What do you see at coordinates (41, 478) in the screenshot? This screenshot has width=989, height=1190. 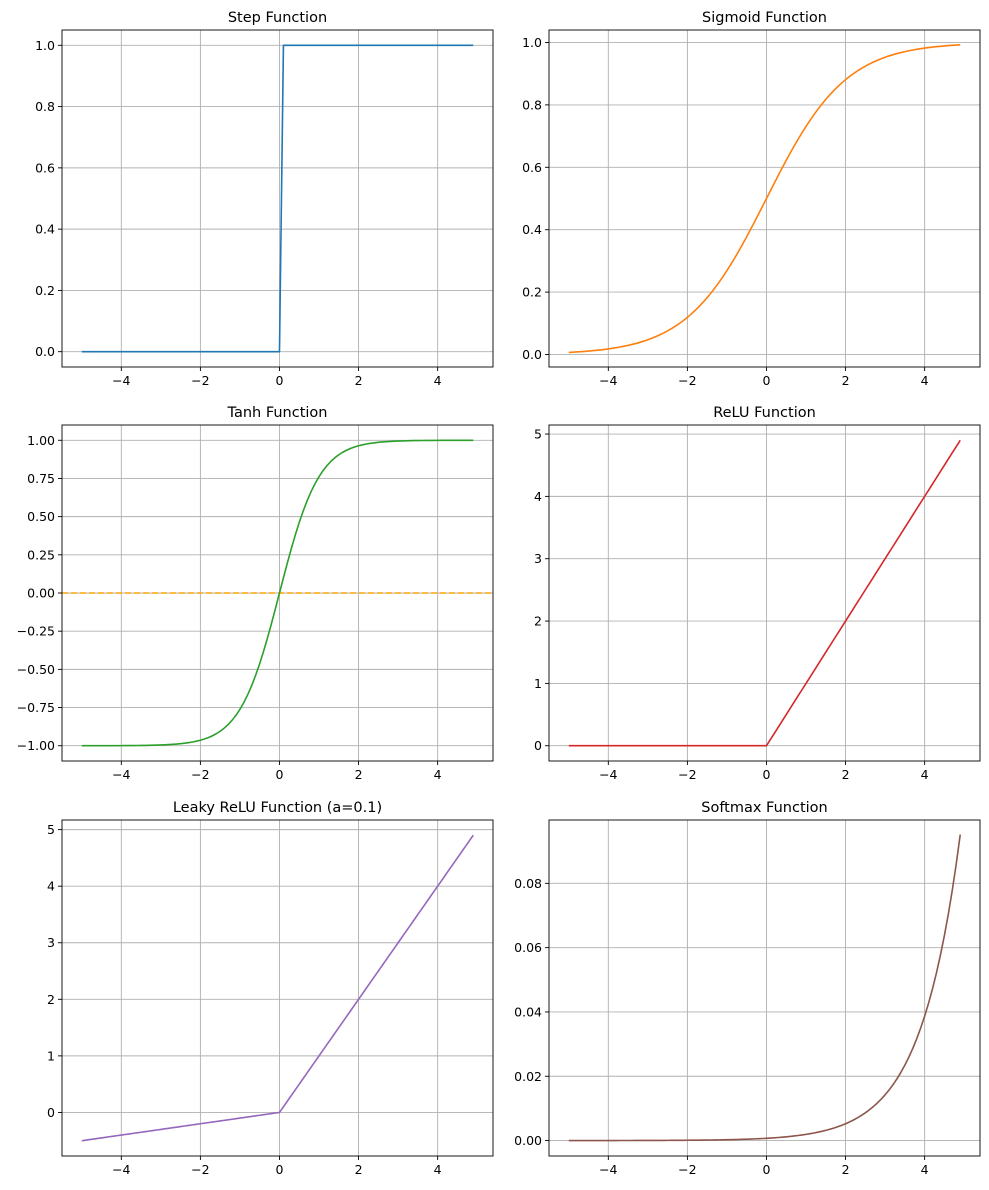 I see `y-tick-label: 0.75` at bounding box center [41, 478].